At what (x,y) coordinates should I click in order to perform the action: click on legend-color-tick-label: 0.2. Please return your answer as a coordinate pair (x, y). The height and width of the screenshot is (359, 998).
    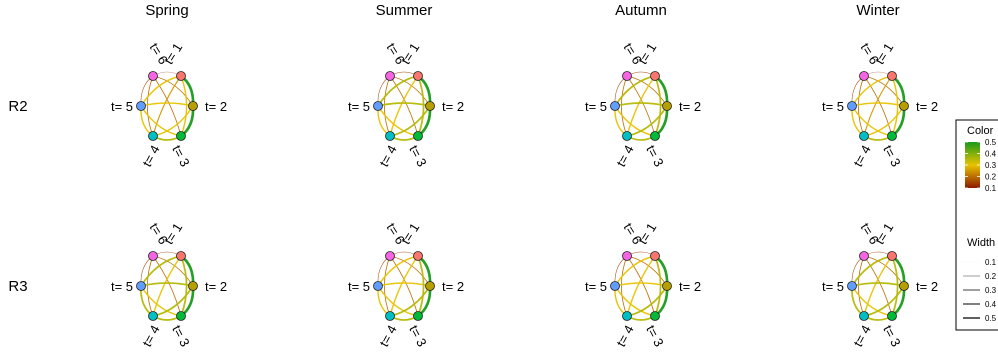
    Looking at the image, I should click on (991, 177).